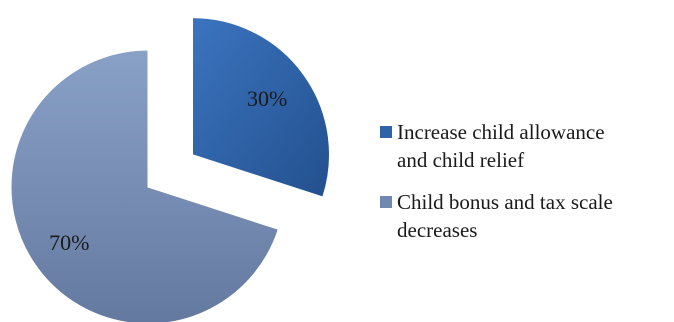 Image resolution: width=674 pixels, height=322 pixels. I want to click on legend-item-child-bonus: Child bonus and tax scale decreases, so click(527, 216).